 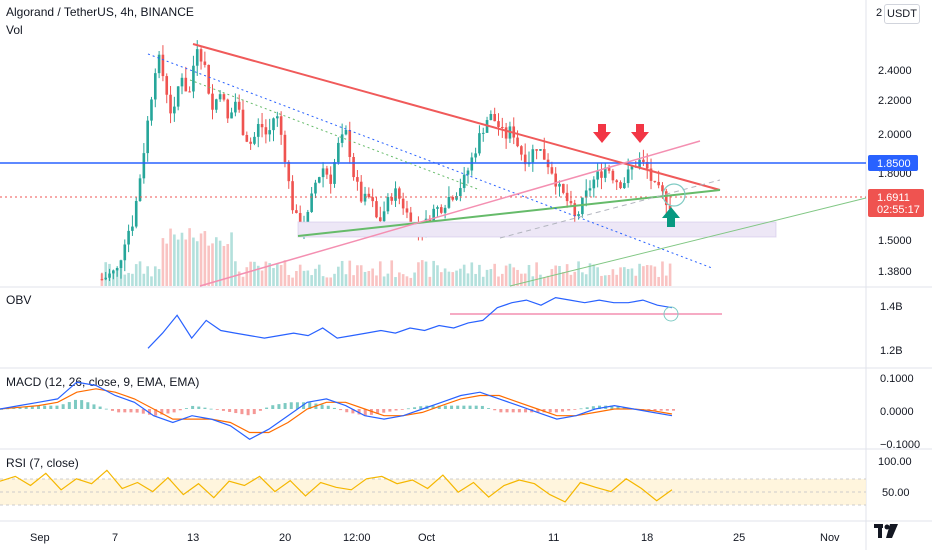 What do you see at coordinates (895, 272) in the screenshot?
I see `price-tick: 1.3800` at bounding box center [895, 272].